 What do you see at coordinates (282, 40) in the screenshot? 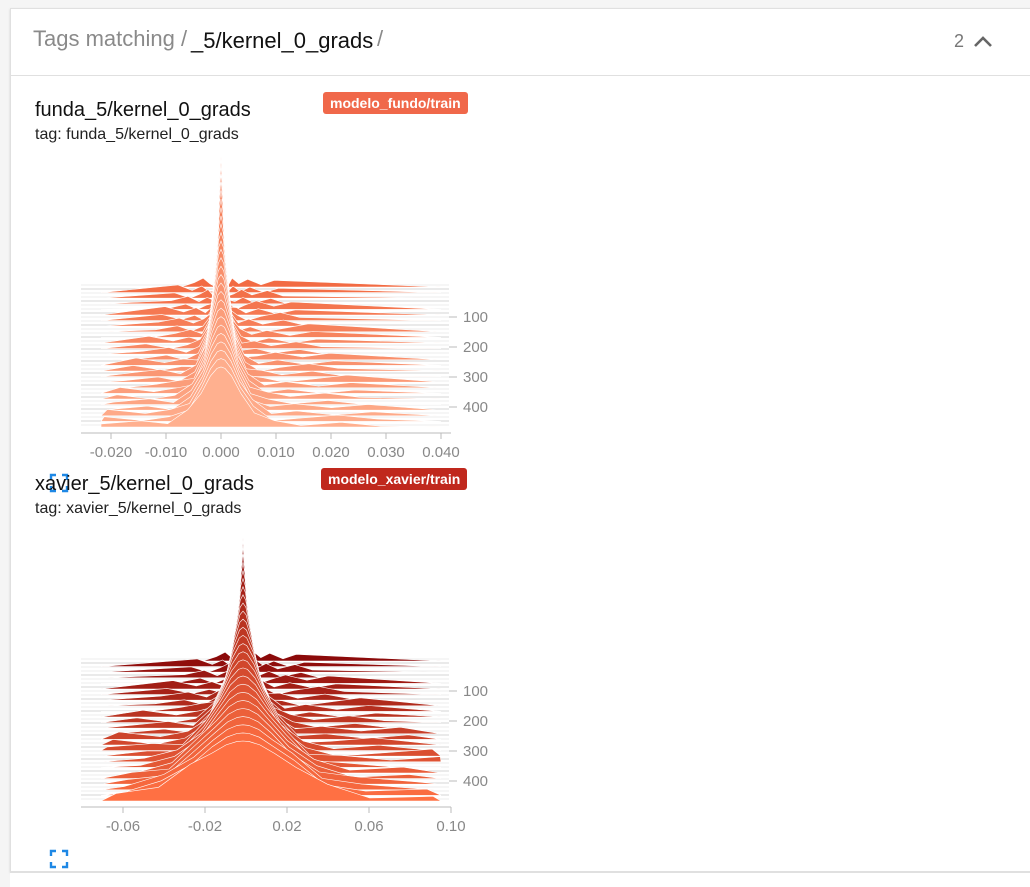
I see `tag-regex-query: _5/kernel_0_grads` at bounding box center [282, 40].